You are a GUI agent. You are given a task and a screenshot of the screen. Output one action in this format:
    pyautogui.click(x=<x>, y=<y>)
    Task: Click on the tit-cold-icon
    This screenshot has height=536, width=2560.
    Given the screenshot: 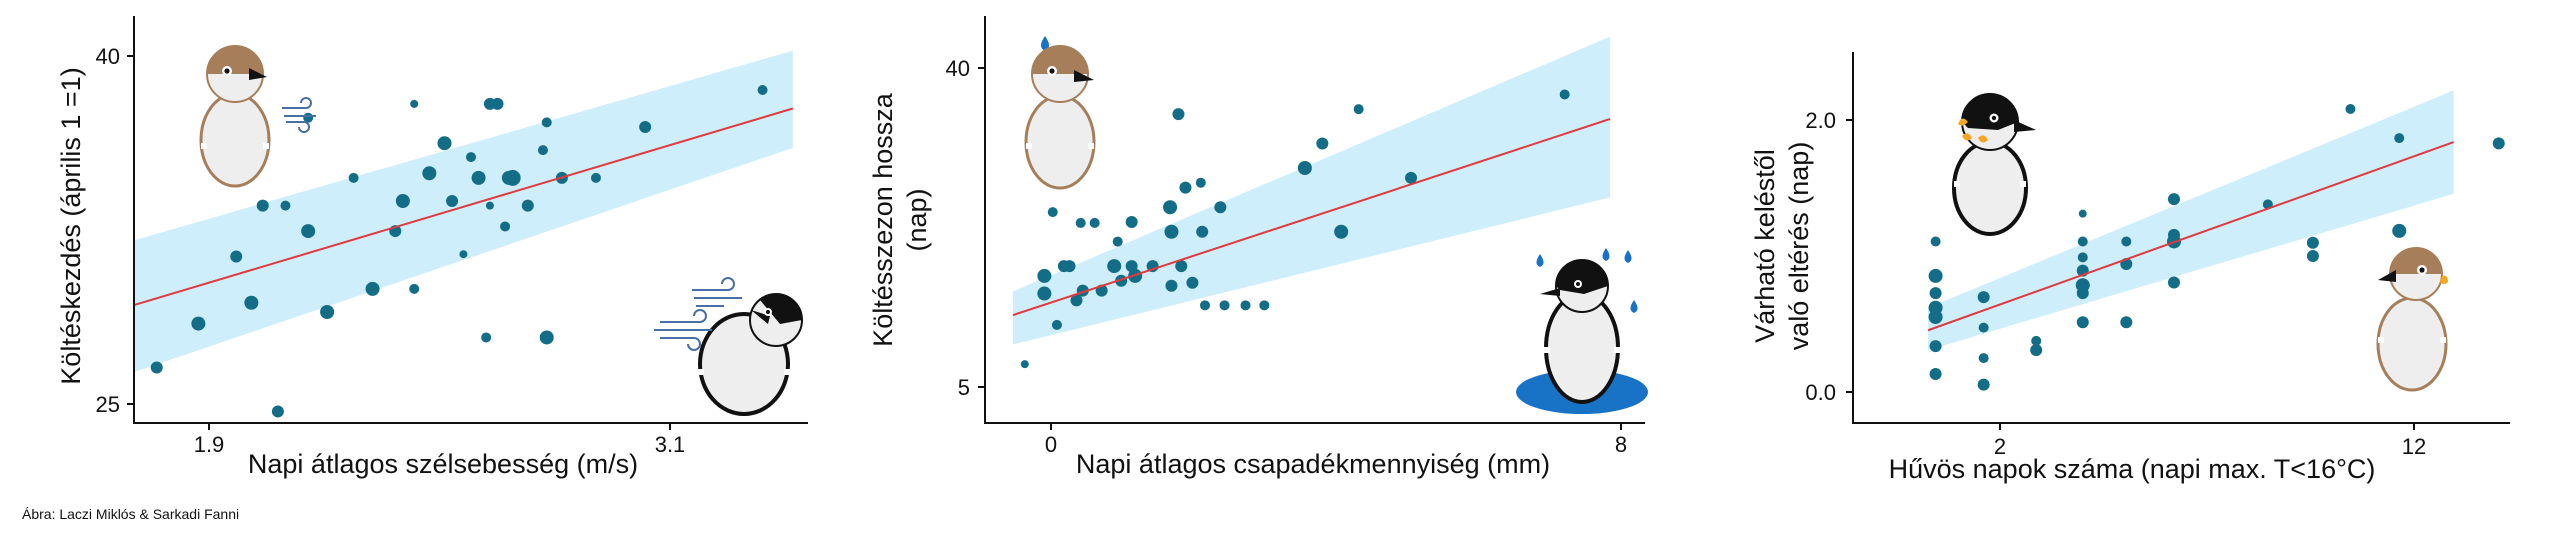 What is the action you would take?
    pyautogui.click(x=1994, y=164)
    